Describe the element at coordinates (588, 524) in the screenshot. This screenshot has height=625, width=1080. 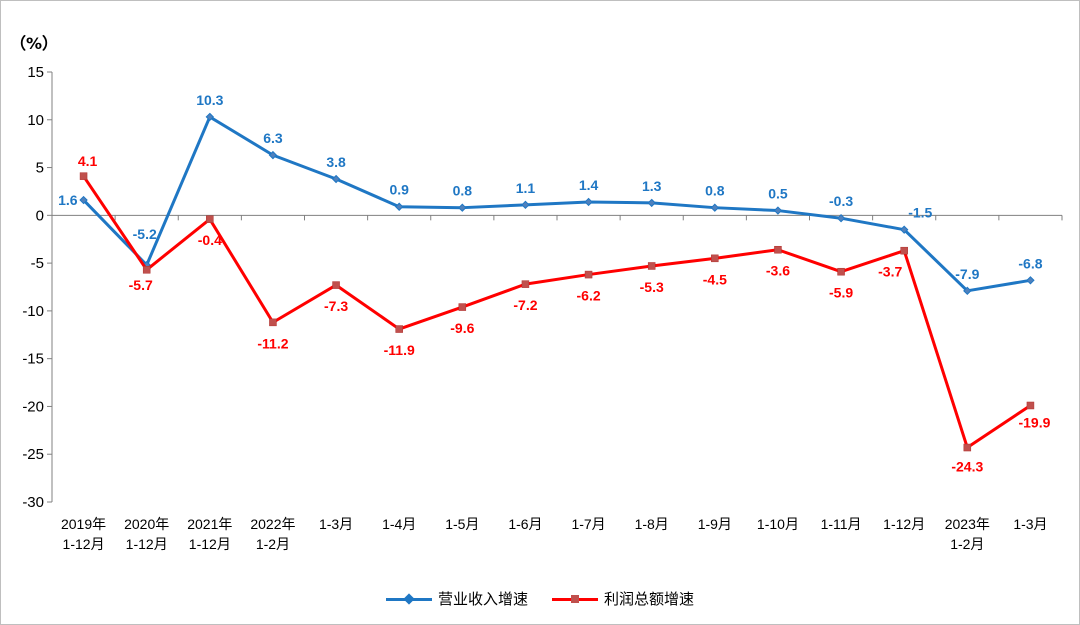
I see `x-tick-label: 1-7月` at that location.